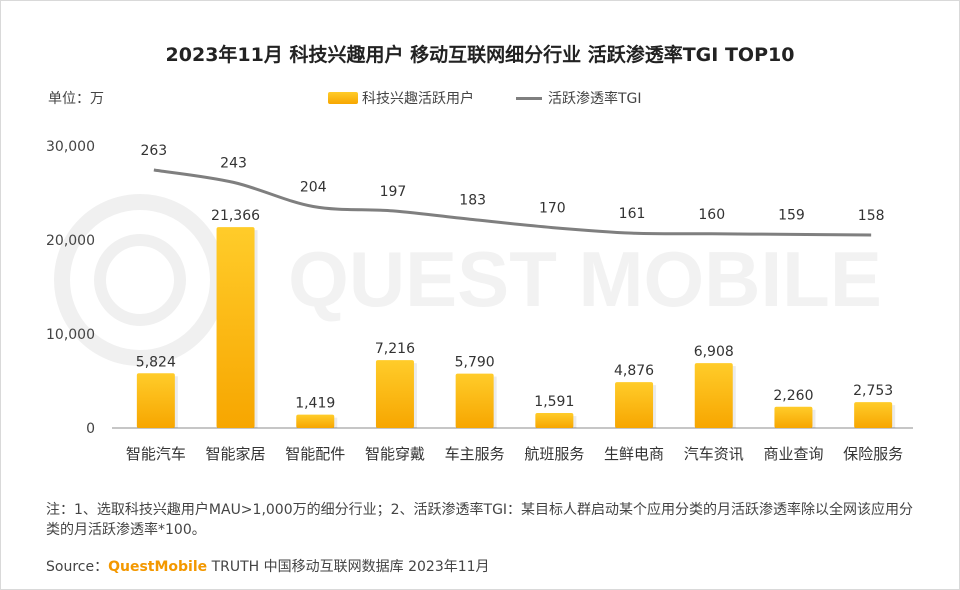  Describe the element at coordinates (793, 454) in the screenshot. I see `x-tick-label: 商业查询` at that location.